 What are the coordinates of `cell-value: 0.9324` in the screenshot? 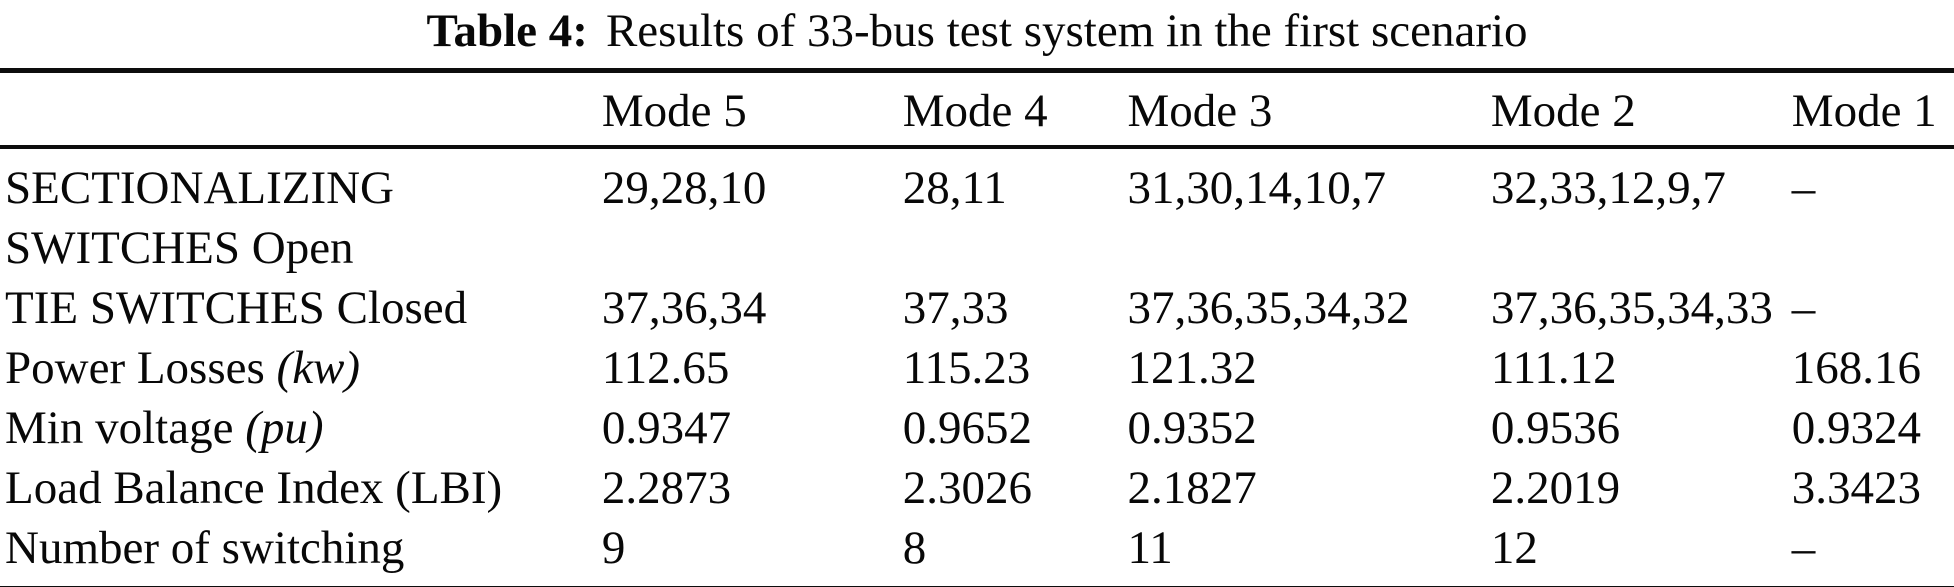 It's located at (1856, 428).